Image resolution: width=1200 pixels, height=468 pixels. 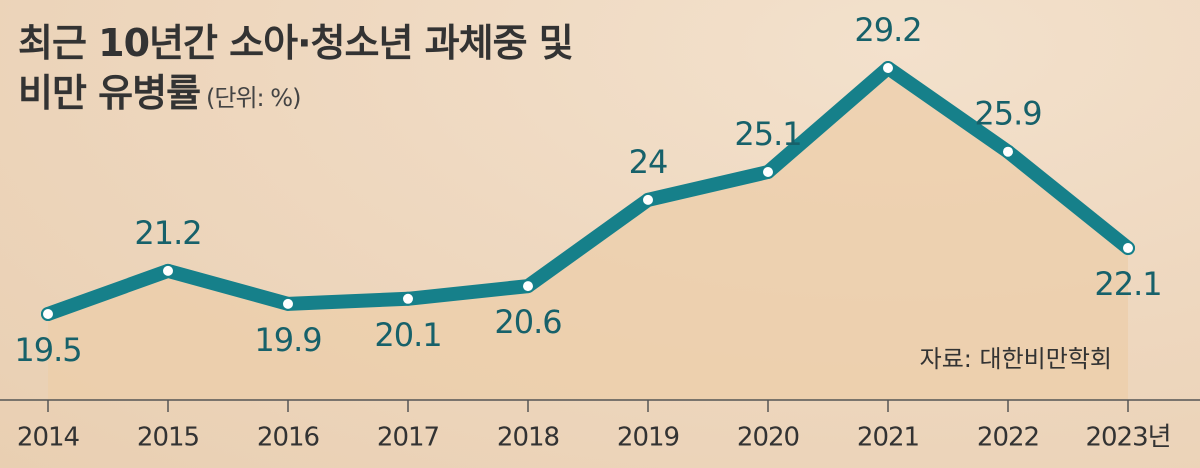 I want to click on x-tick-label: 2016, so click(x=288, y=438).